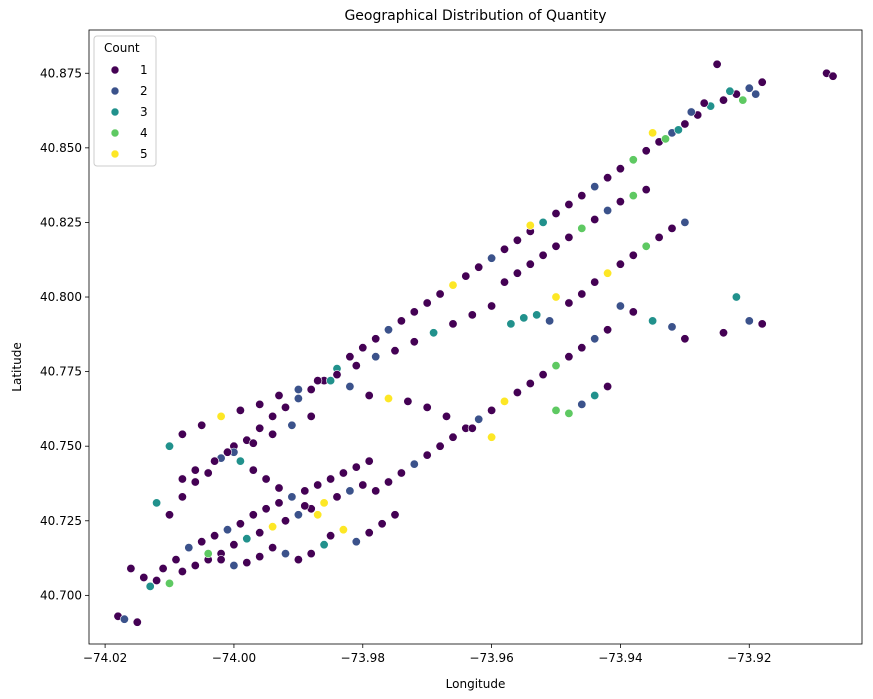 The image size is (873, 699). I want to click on y-tick-label: 40.850, so click(61, 148).